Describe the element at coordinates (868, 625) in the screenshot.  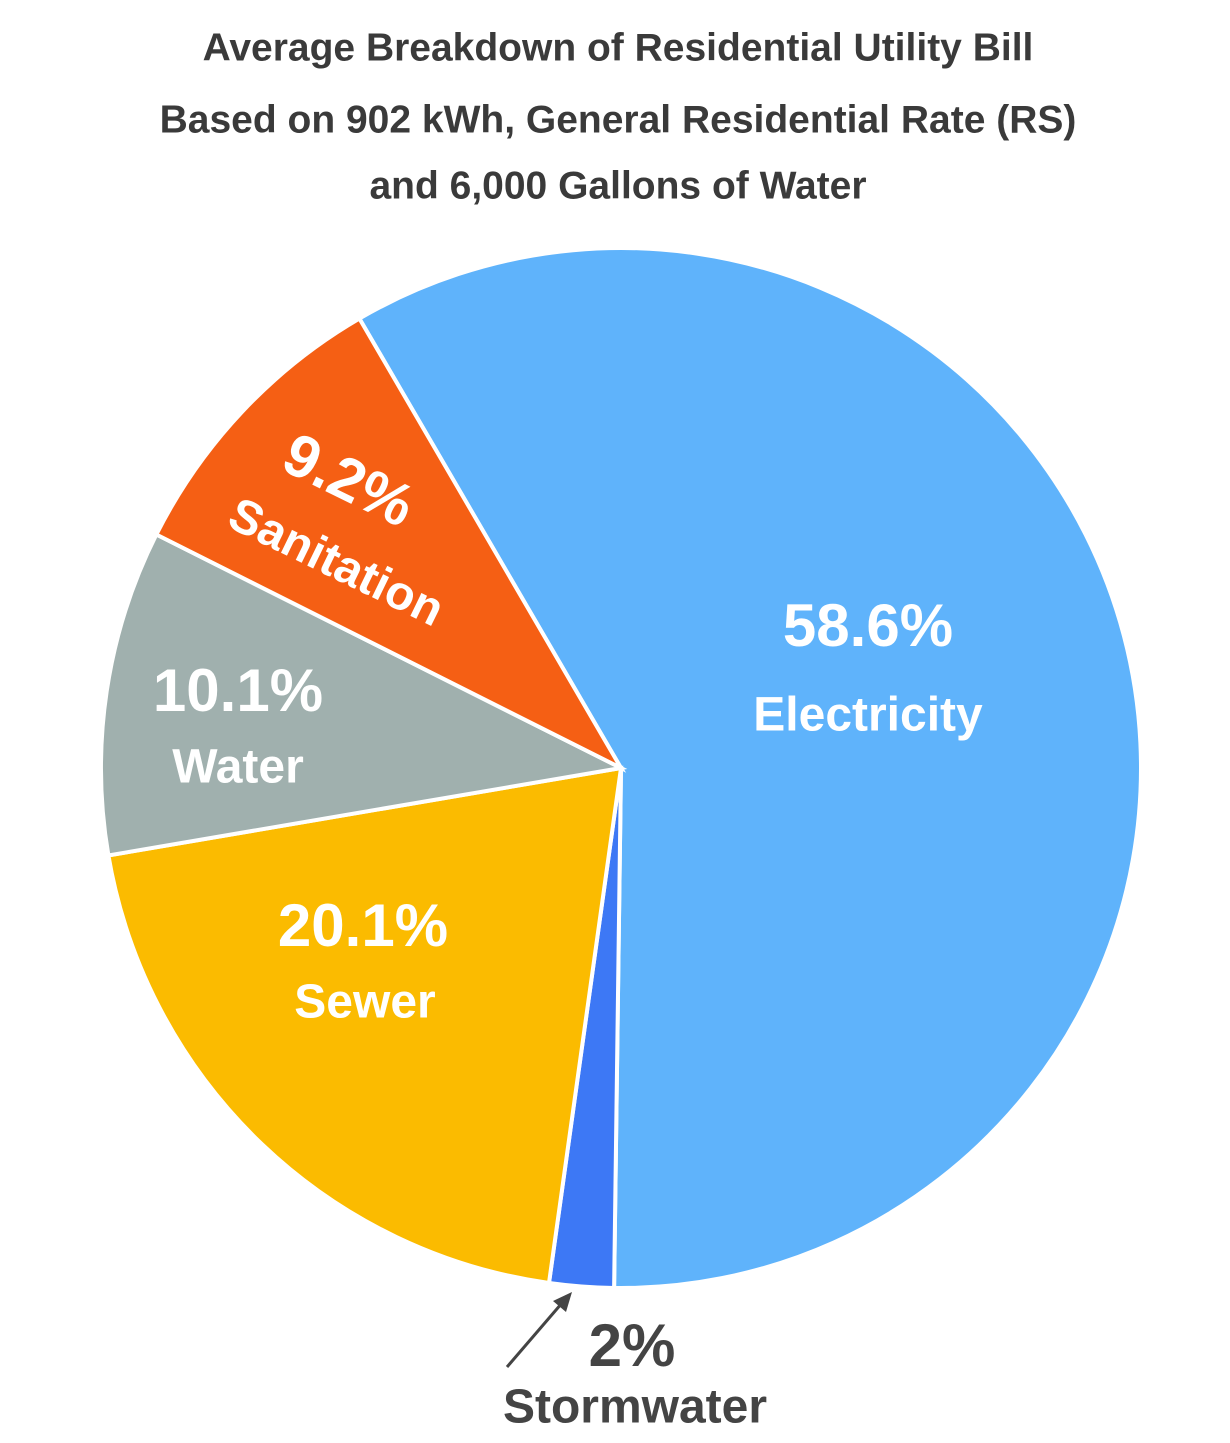
I see `value-label: 58.6%` at that location.